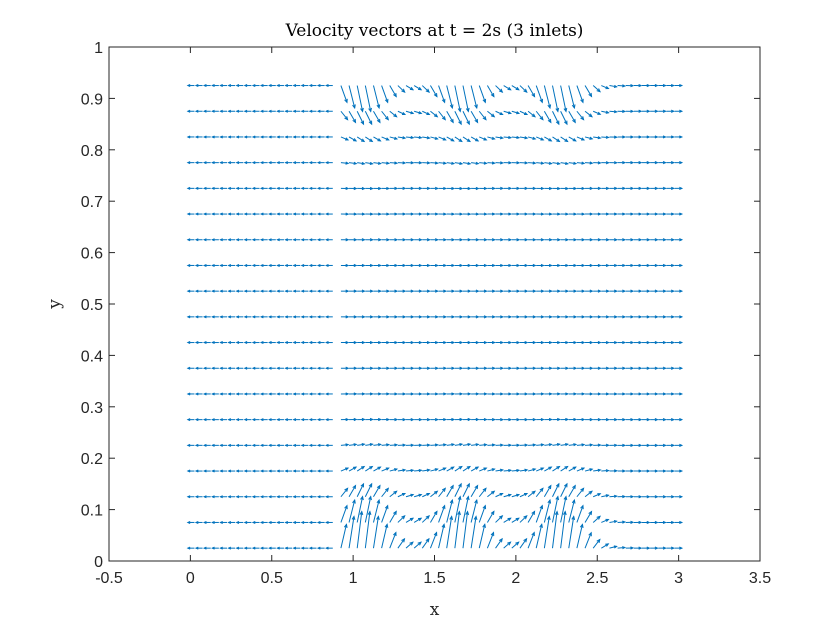 The width and height of the screenshot is (840, 630). I want to click on x-tick-label: 2, so click(515, 578).